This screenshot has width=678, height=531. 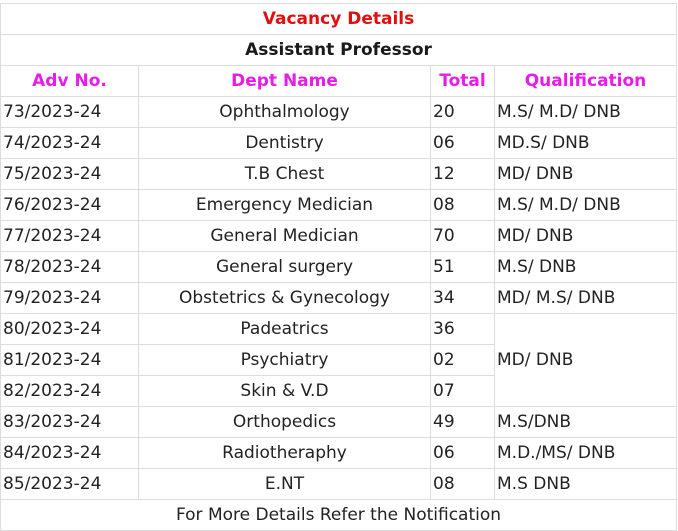 What do you see at coordinates (69, 81) in the screenshot?
I see `header-adv-no: Adv No.` at bounding box center [69, 81].